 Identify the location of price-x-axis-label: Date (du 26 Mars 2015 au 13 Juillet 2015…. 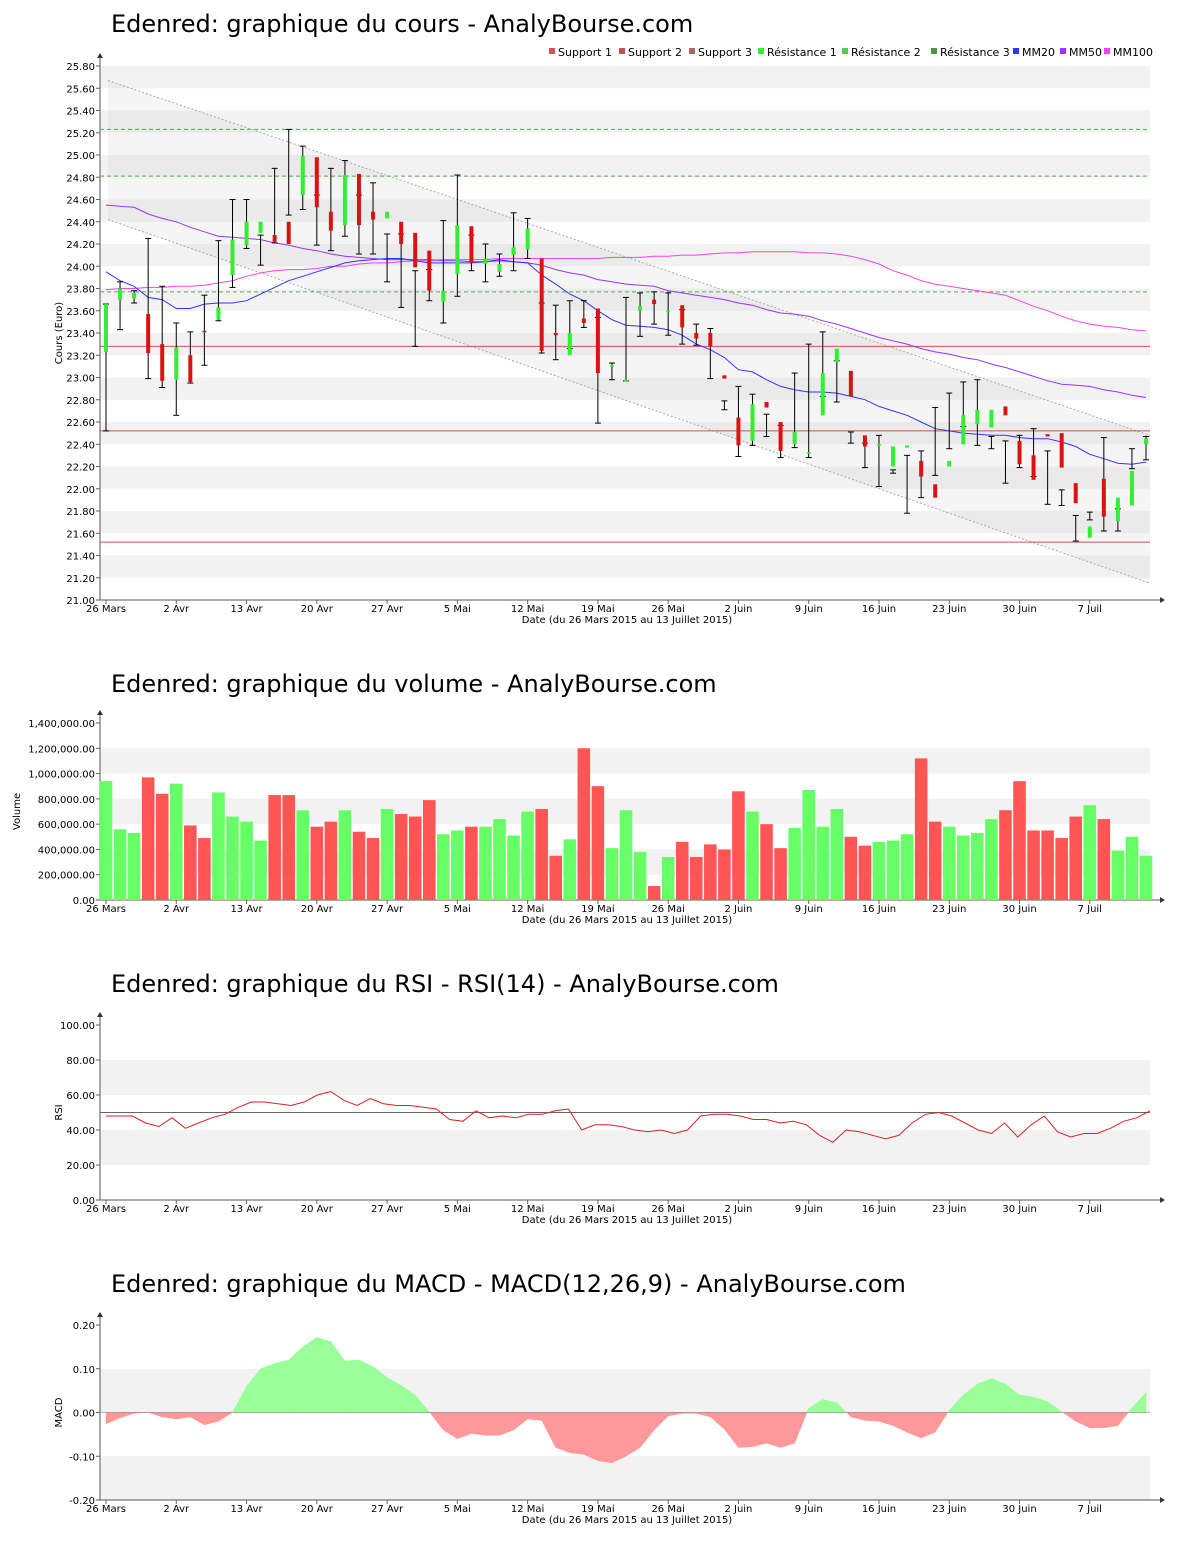
(627, 620).